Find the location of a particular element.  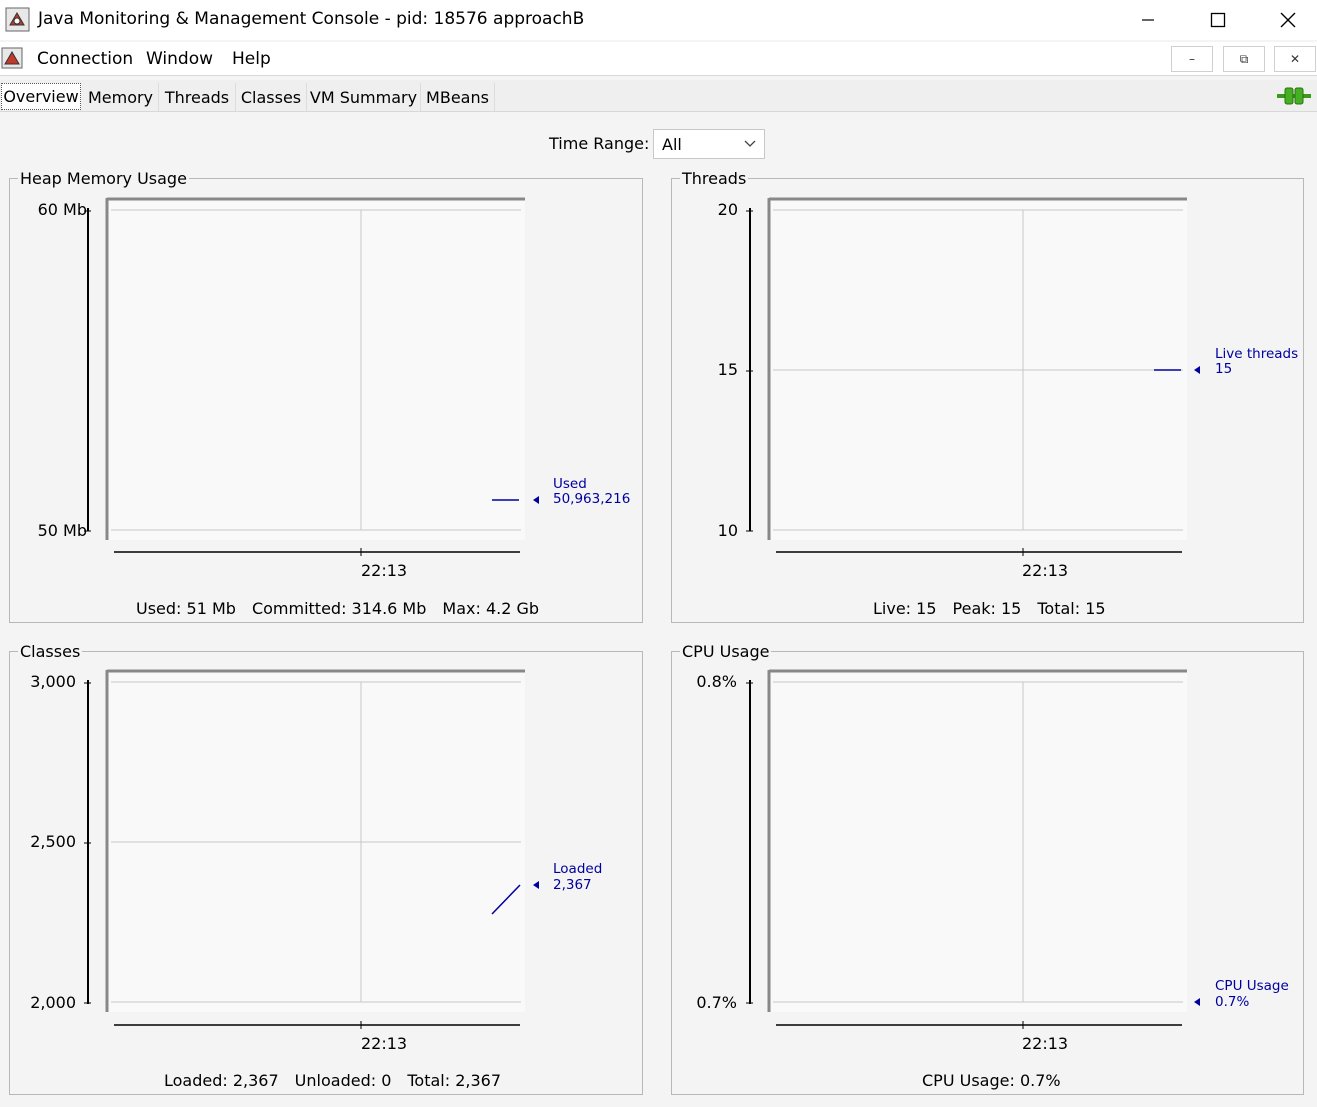

cpu-summary: CPU Usage: 0.7% is located at coordinates (991, 1080).